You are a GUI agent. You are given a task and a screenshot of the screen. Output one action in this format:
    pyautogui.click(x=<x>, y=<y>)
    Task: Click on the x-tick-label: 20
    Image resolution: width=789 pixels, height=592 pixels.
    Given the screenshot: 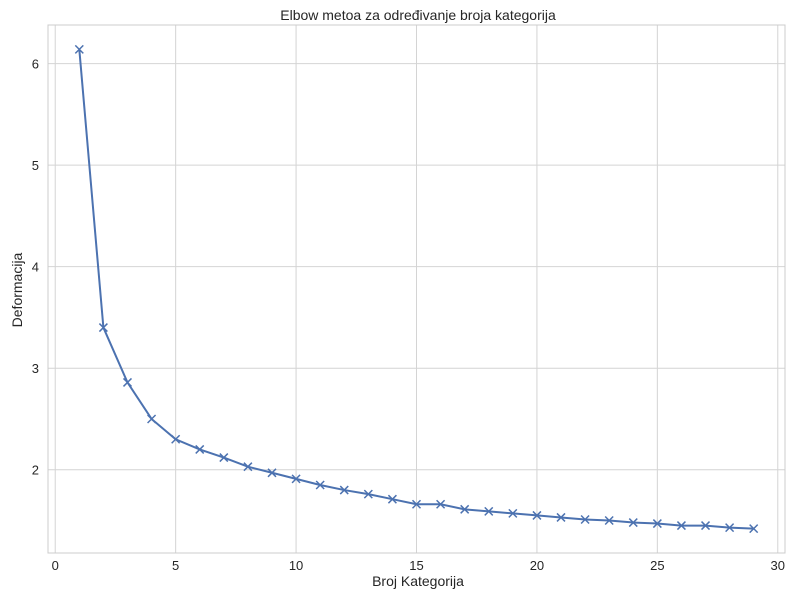 What is the action you would take?
    pyautogui.click(x=537, y=565)
    